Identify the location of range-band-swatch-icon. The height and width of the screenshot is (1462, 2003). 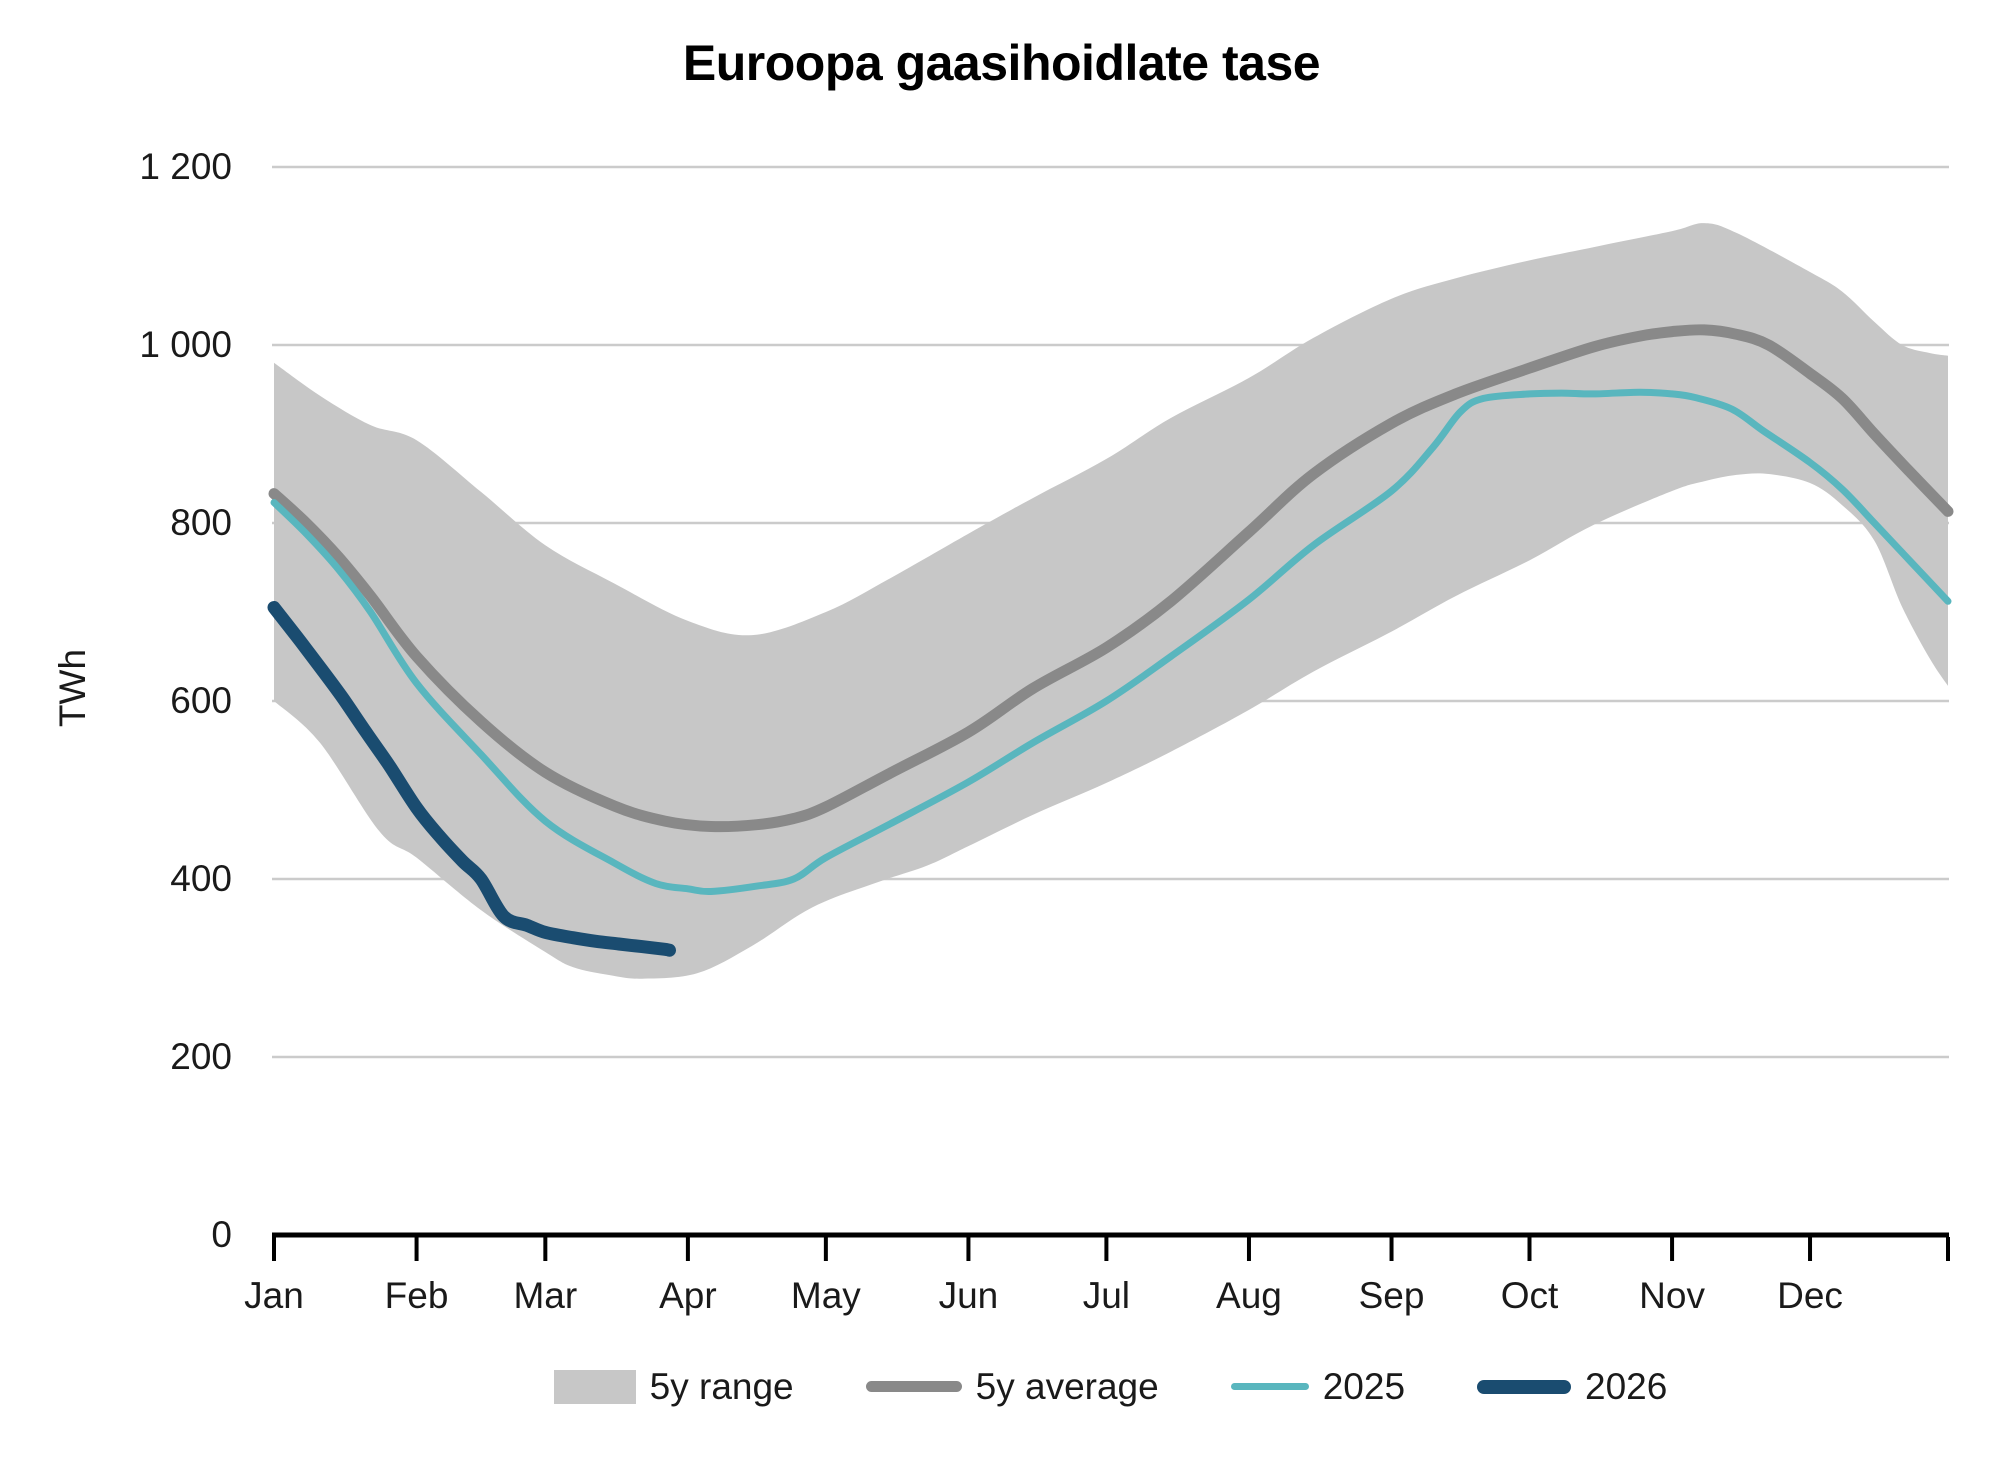
(594, 1386).